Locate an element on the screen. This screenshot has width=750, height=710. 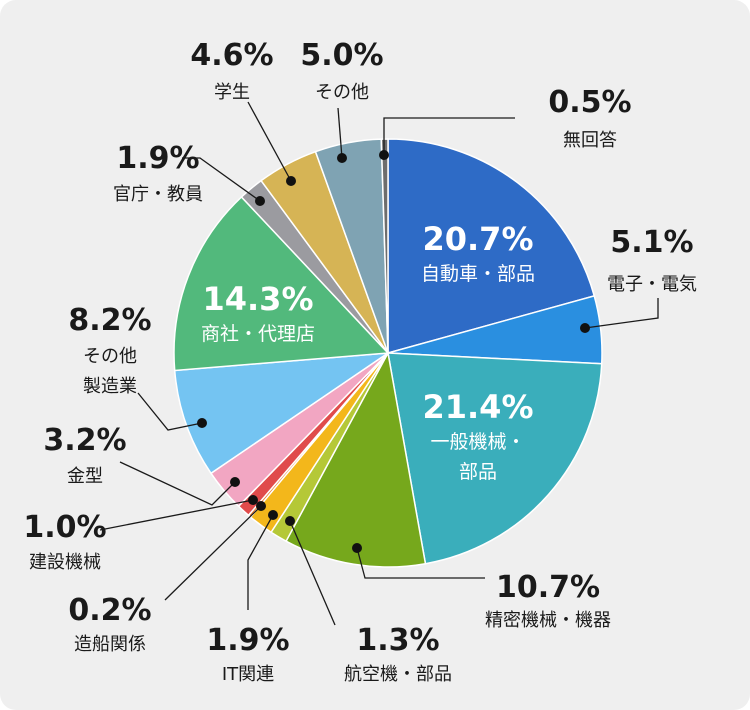
slice-percent-label: 0.2% is located at coordinates (109, 610).